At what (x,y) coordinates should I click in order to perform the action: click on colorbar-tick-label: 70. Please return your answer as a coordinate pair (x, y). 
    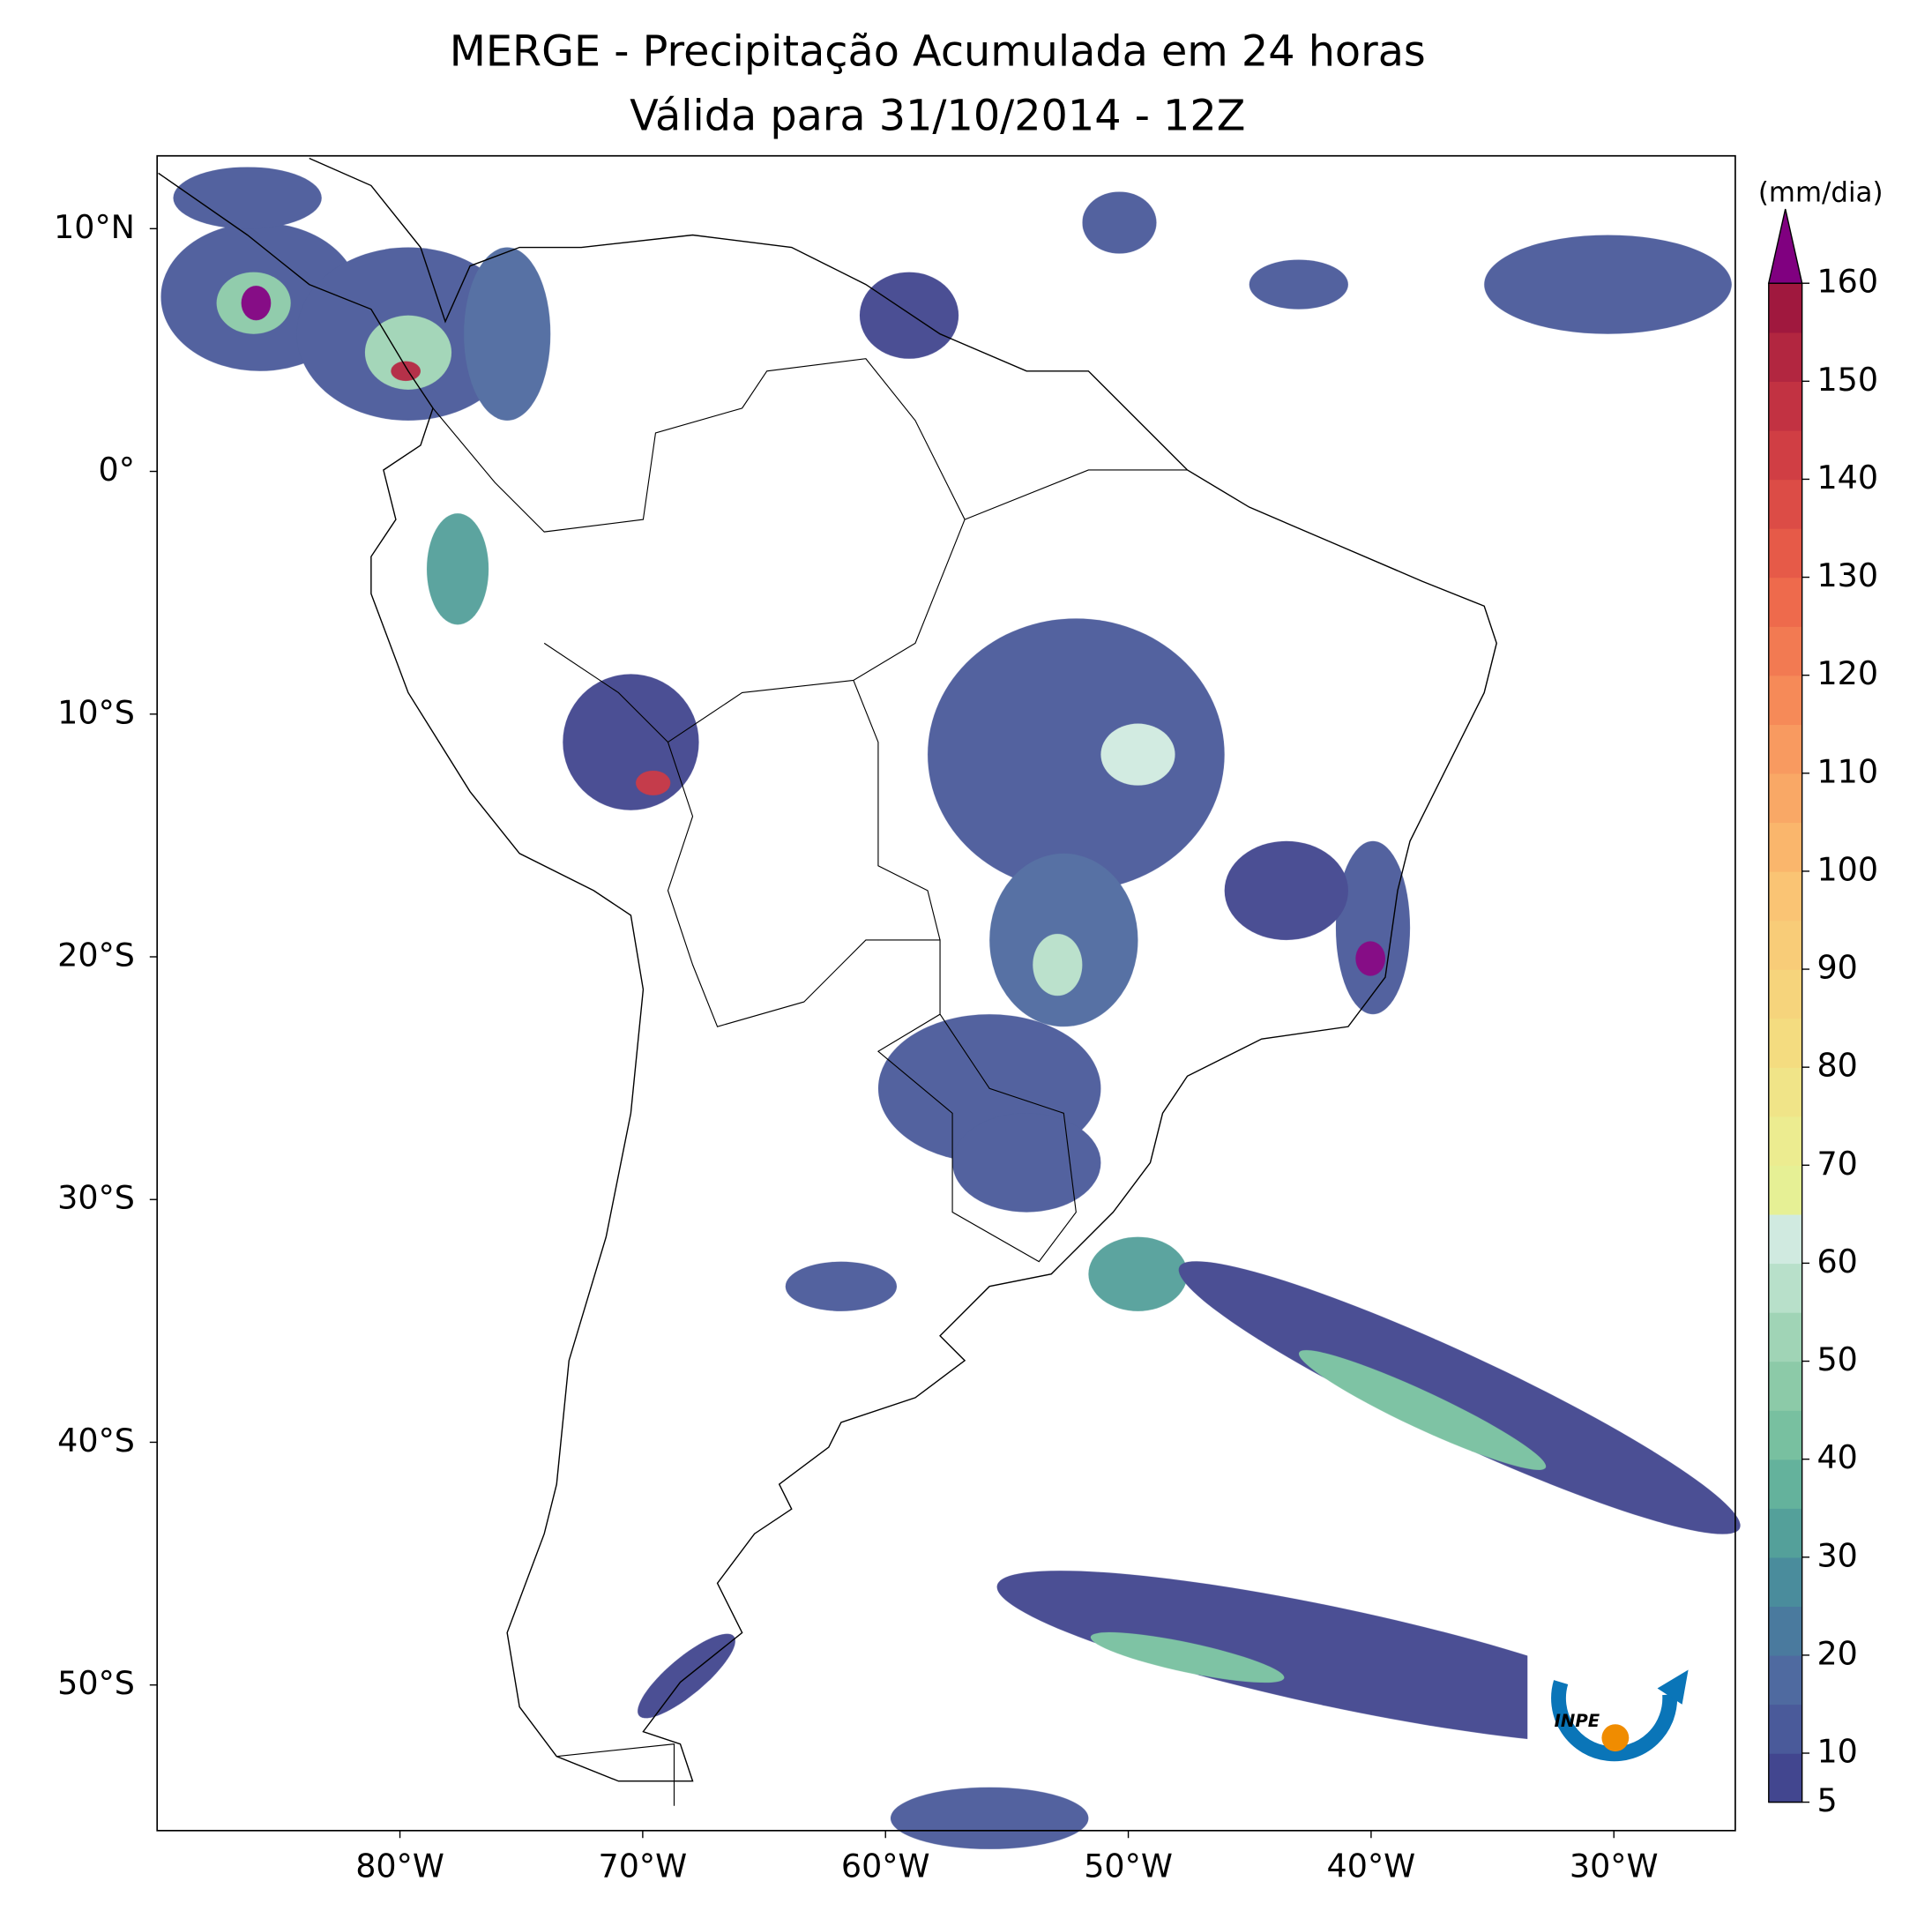
    Looking at the image, I should click on (1836, 1164).